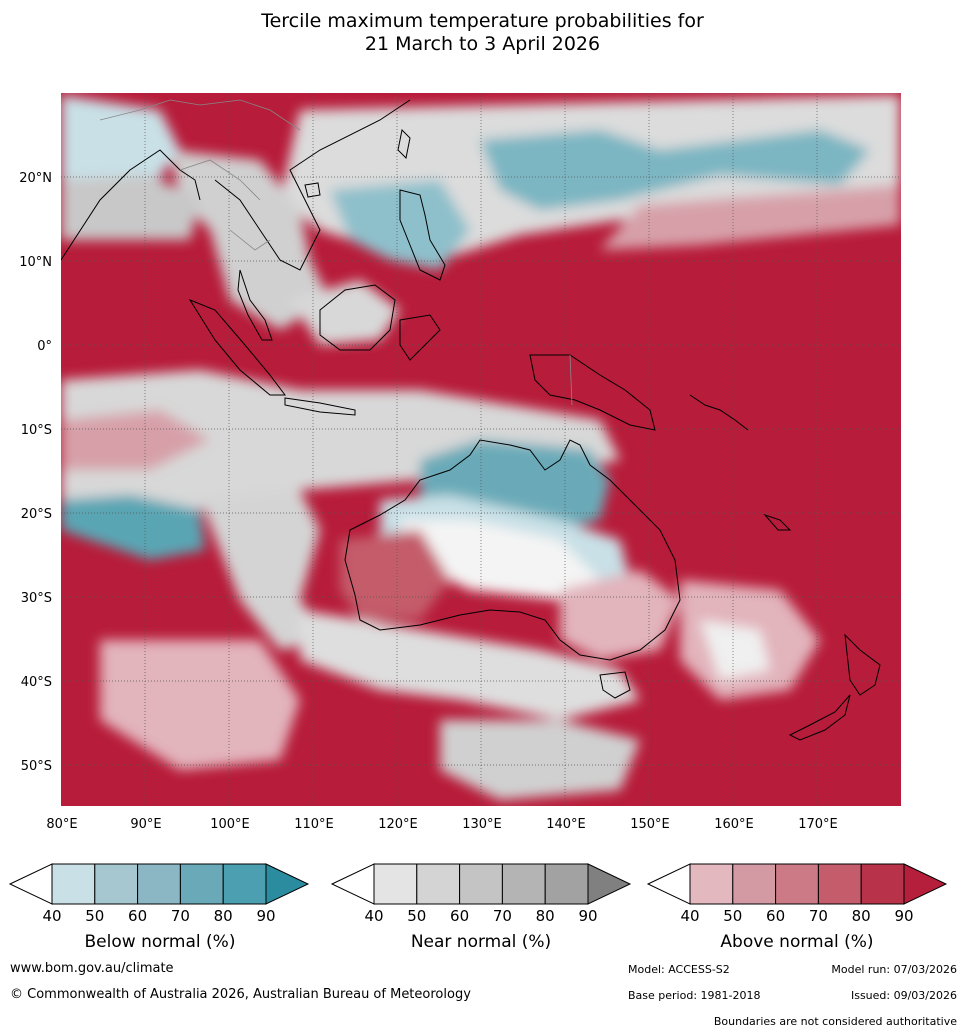  Describe the element at coordinates (750, 217) in the screenshot. I see `north-pink-band` at that location.